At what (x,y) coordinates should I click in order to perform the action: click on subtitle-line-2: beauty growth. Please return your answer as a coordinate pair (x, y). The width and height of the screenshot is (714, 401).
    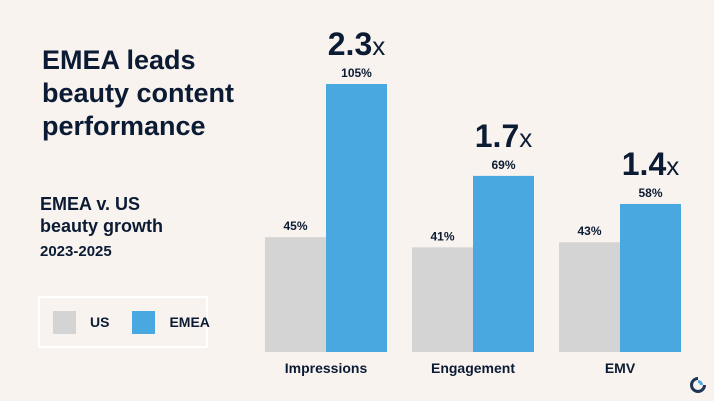
    Looking at the image, I should click on (102, 226).